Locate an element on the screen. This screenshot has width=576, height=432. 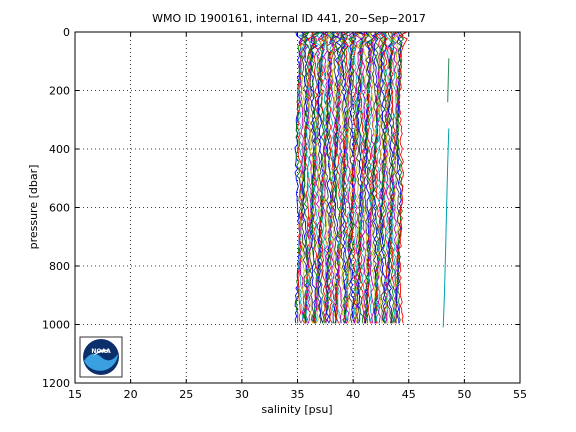
y-tick-label: 1000 is located at coordinates (56, 325).